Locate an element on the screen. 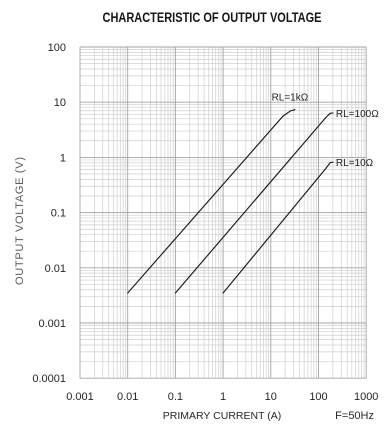 This screenshot has width=384, height=427. y-tick-label: 0.01 is located at coordinates (55, 269).